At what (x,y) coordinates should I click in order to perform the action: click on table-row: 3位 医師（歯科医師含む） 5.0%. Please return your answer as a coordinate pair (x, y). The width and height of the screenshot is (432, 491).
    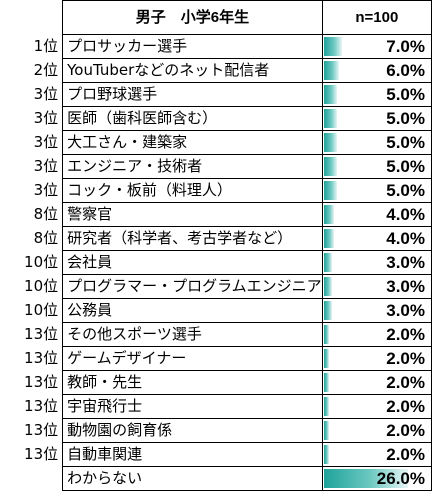
    Looking at the image, I should click on (216, 118).